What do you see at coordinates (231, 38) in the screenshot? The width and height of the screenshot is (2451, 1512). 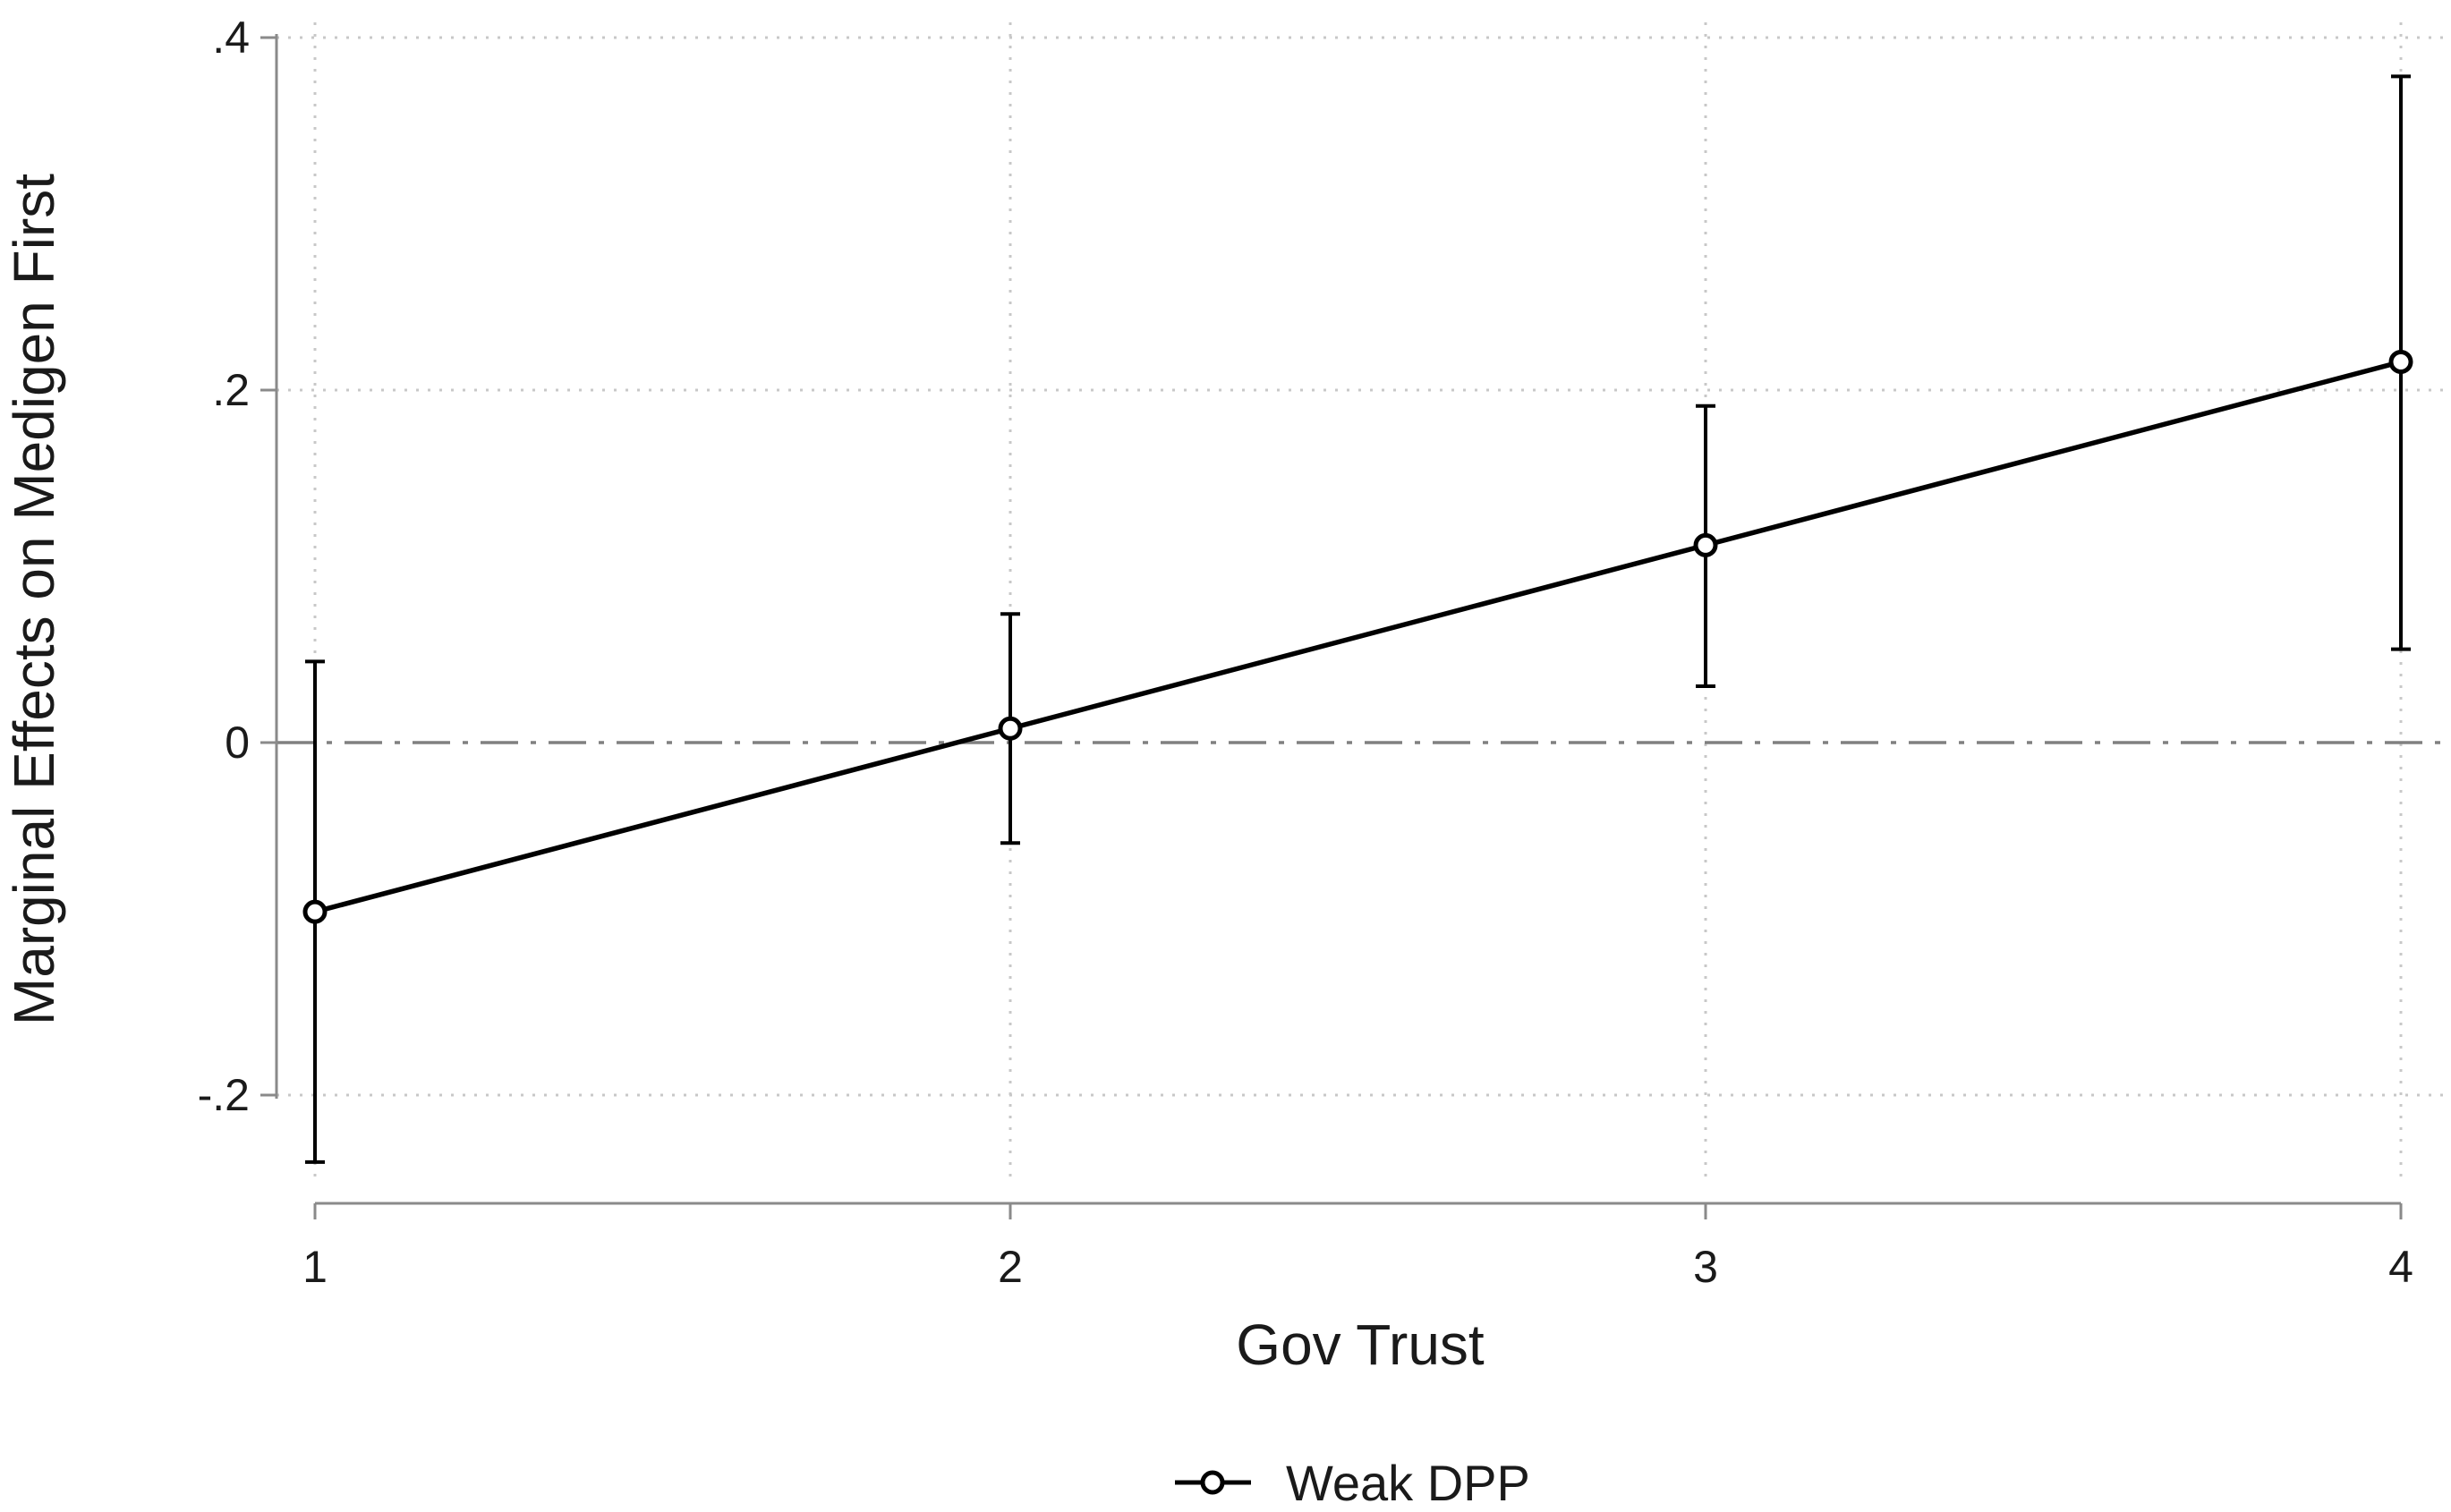 I see `y-tick-label-3: .4` at bounding box center [231, 38].